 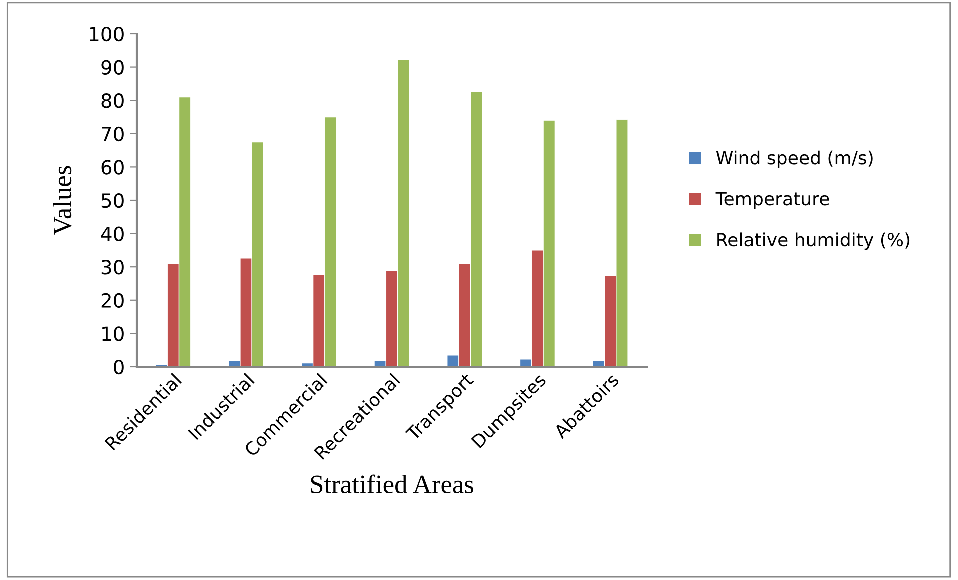 What do you see at coordinates (113, 167) in the screenshot?
I see `y-tick-label: 60` at bounding box center [113, 167].